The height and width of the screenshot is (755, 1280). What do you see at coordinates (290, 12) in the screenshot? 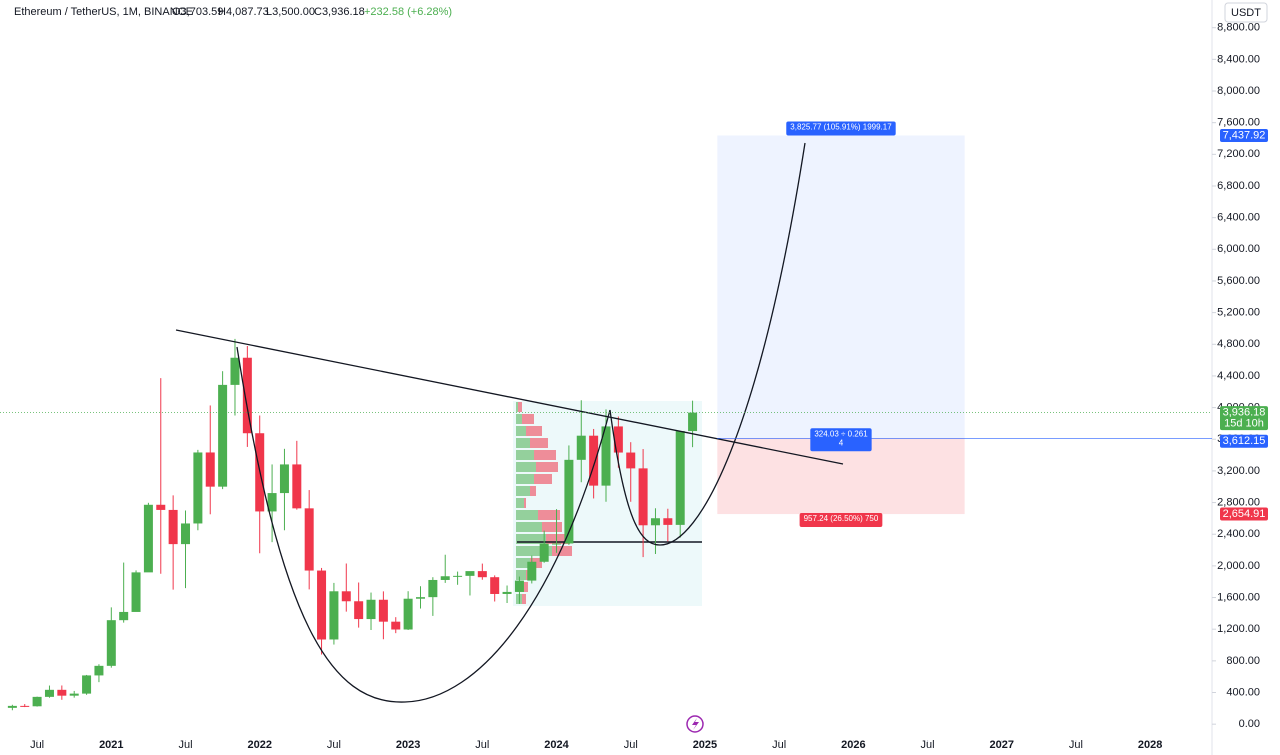
I see `ohlc-low: L3,500.00` at bounding box center [290, 12].